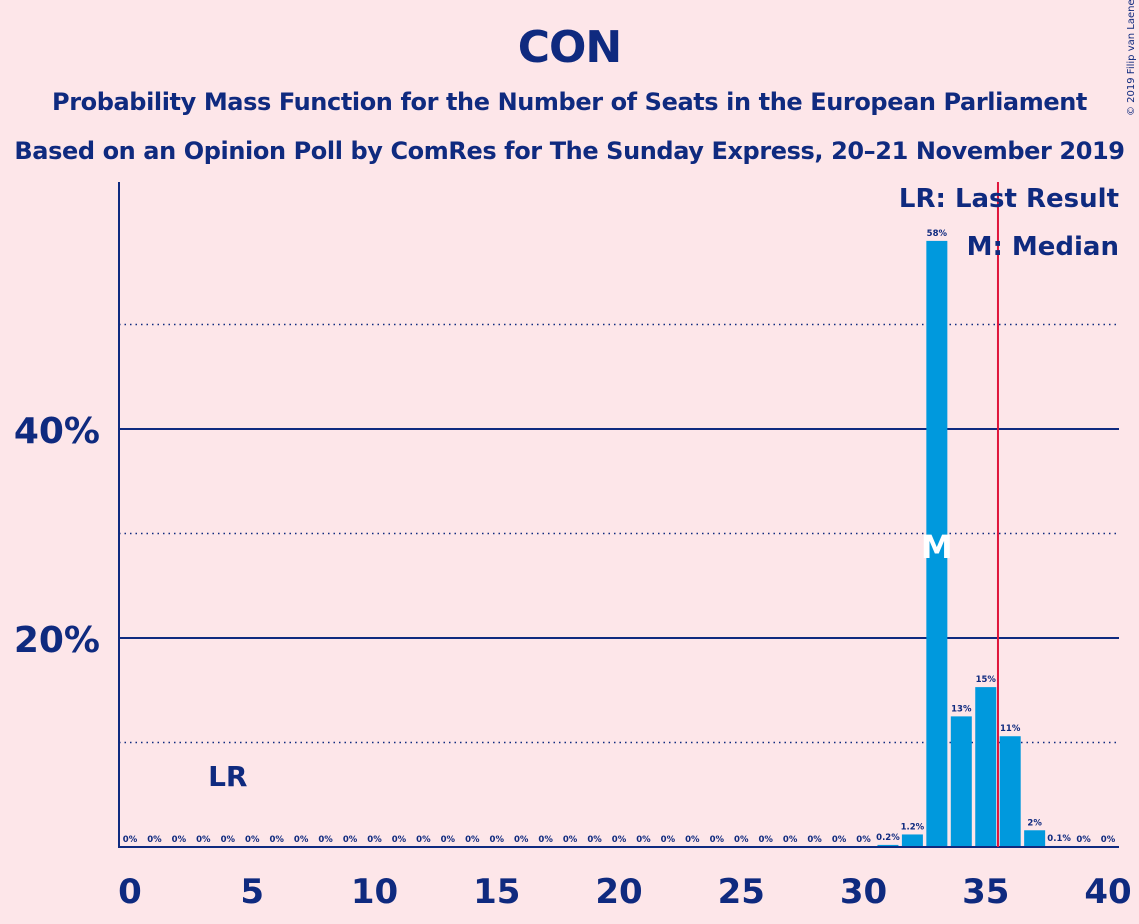 The image size is (1139, 924). I want to click on data-label-seat-12: 0%, so click(423, 840).